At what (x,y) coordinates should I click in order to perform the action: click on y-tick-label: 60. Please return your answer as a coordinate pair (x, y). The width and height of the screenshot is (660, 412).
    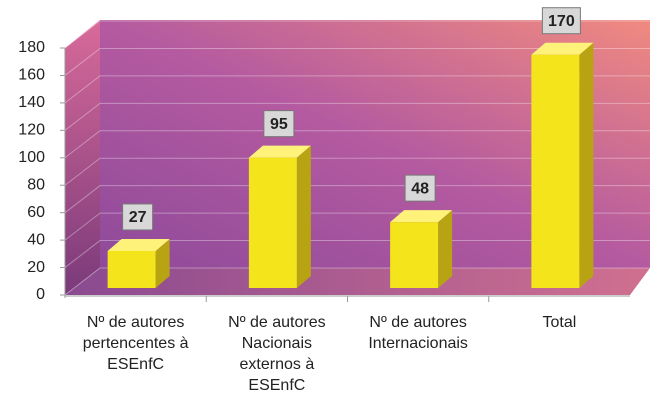
    Looking at the image, I should click on (36, 212).